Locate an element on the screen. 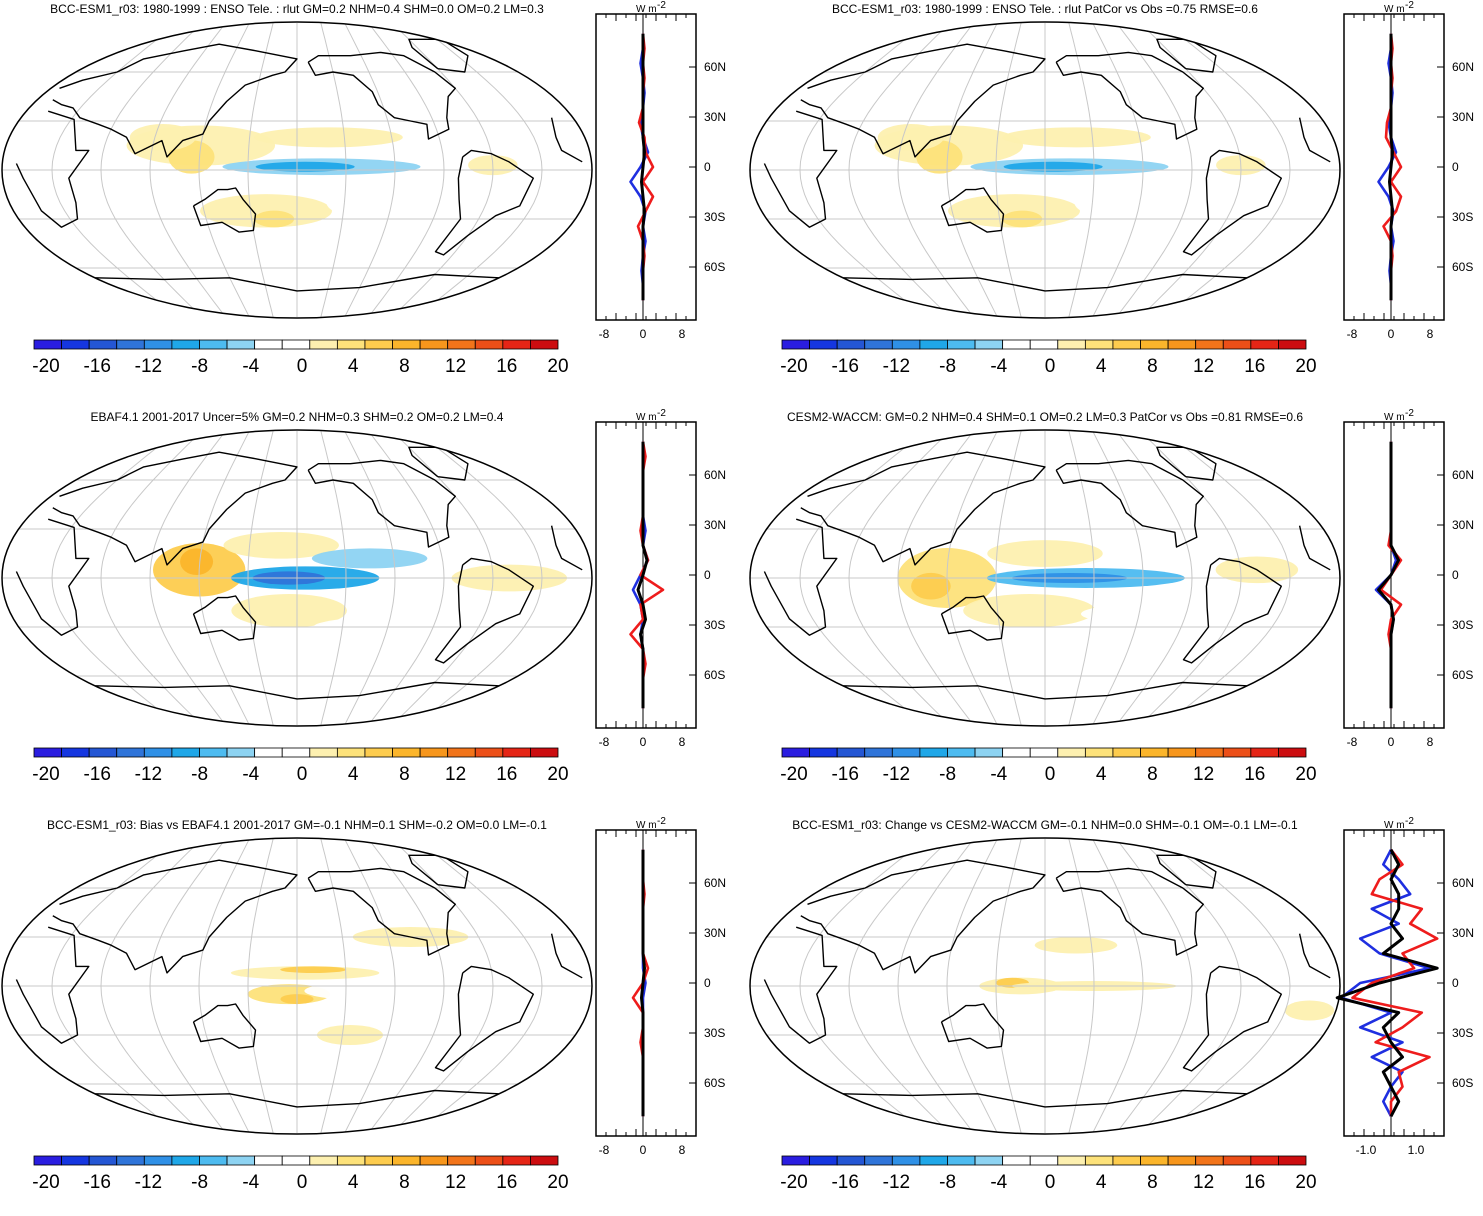 Image resolution: width=1483 pixels, height=1216 pixels. colorbar-label: 0 is located at coordinates (1050, 366).